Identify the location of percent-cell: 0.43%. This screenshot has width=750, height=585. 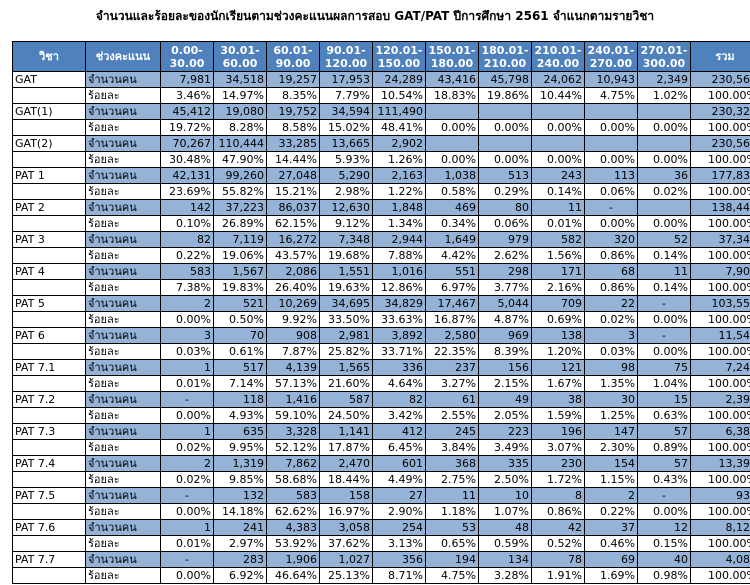
(664, 479).